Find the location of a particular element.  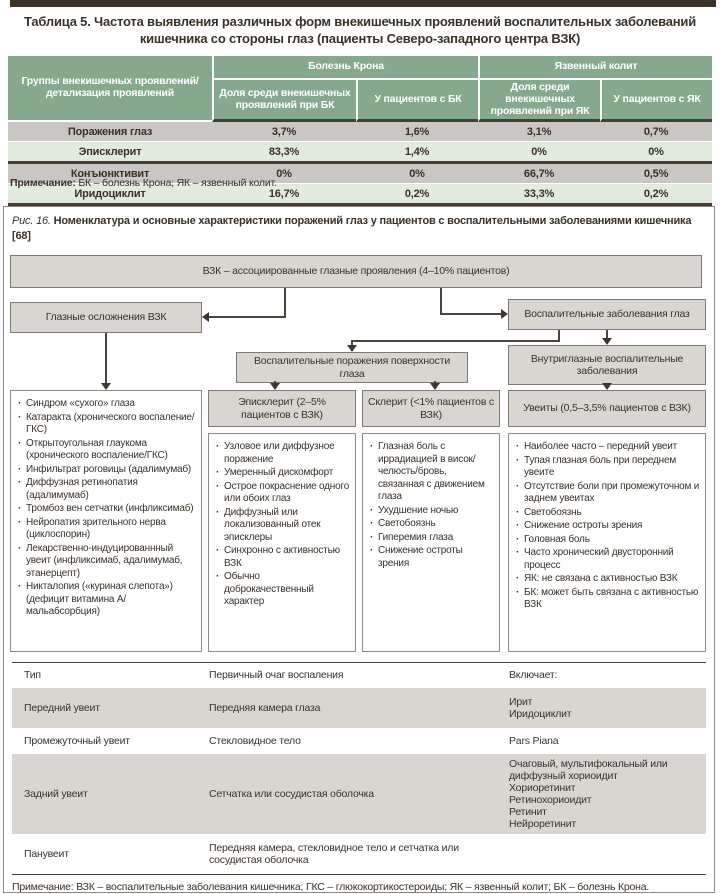

uveitis-type: Передний увеит is located at coordinates (62, 707).